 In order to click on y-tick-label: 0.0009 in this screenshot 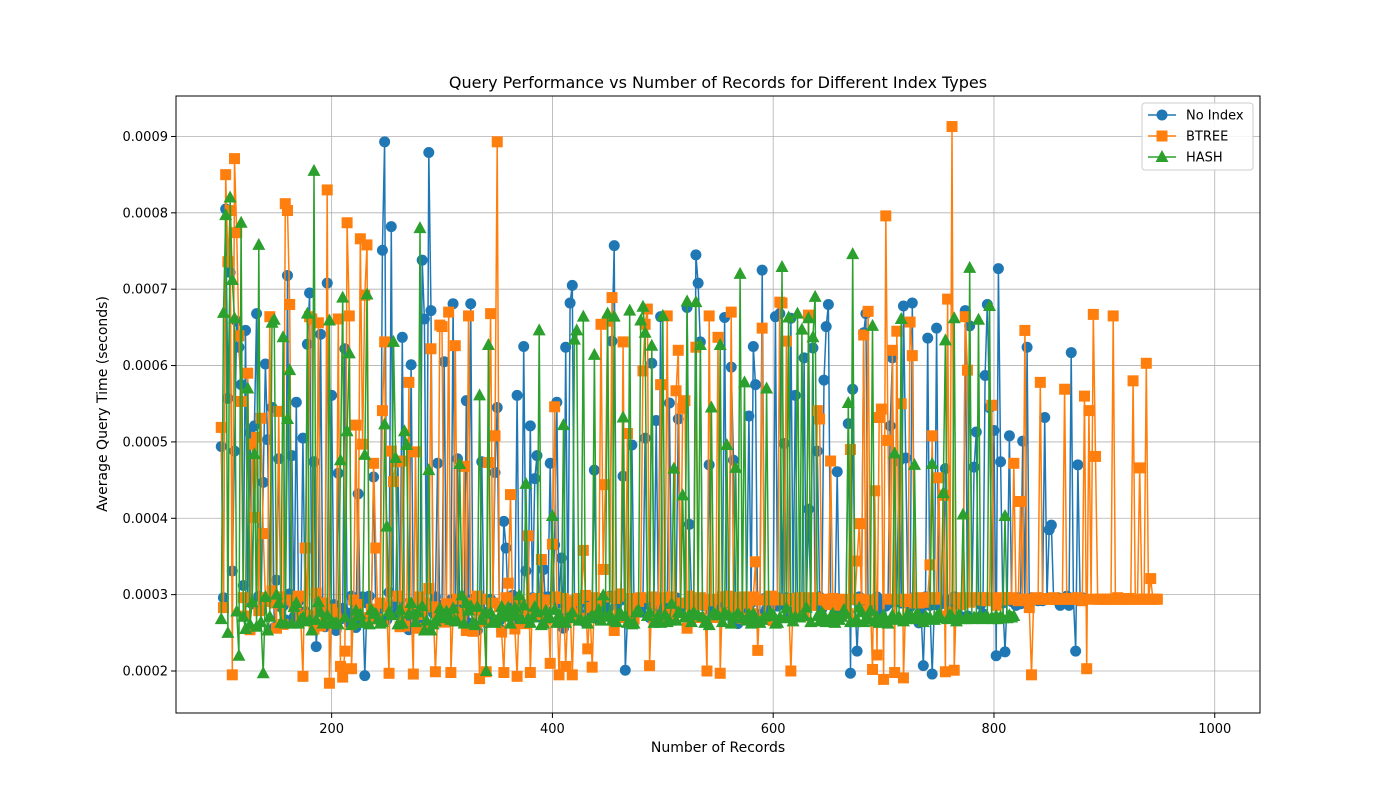, I will do `click(146, 137)`.